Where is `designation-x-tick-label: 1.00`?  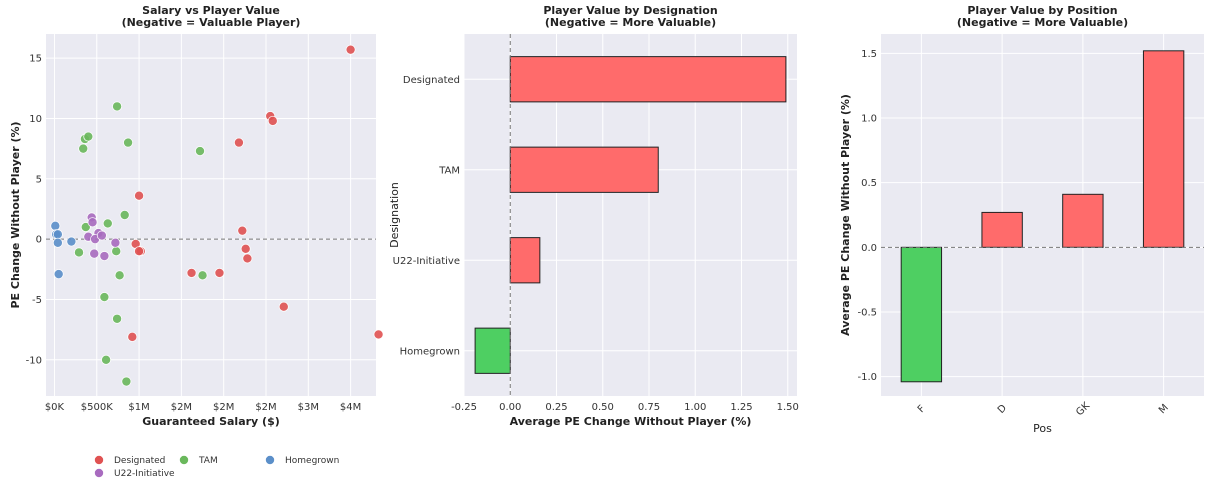 designation-x-tick-label: 1.00 is located at coordinates (695, 407).